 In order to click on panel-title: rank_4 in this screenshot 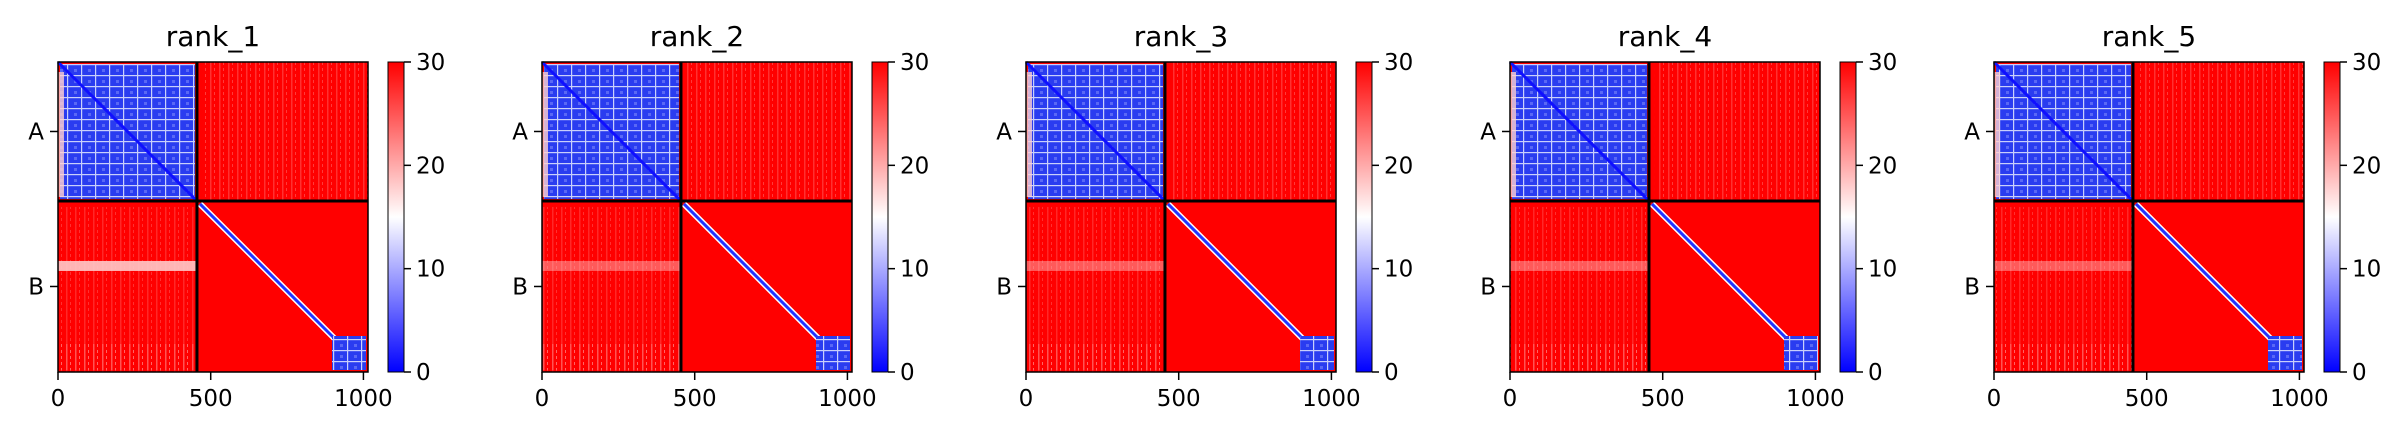, I will do `click(1665, 36)`.